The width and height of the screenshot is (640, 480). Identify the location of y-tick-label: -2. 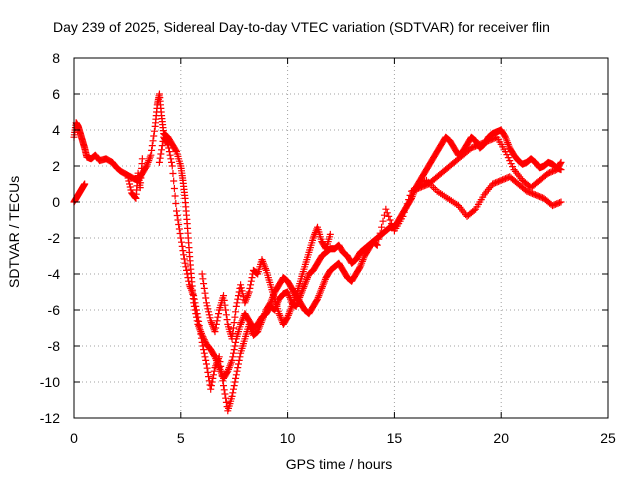
(54, 238).